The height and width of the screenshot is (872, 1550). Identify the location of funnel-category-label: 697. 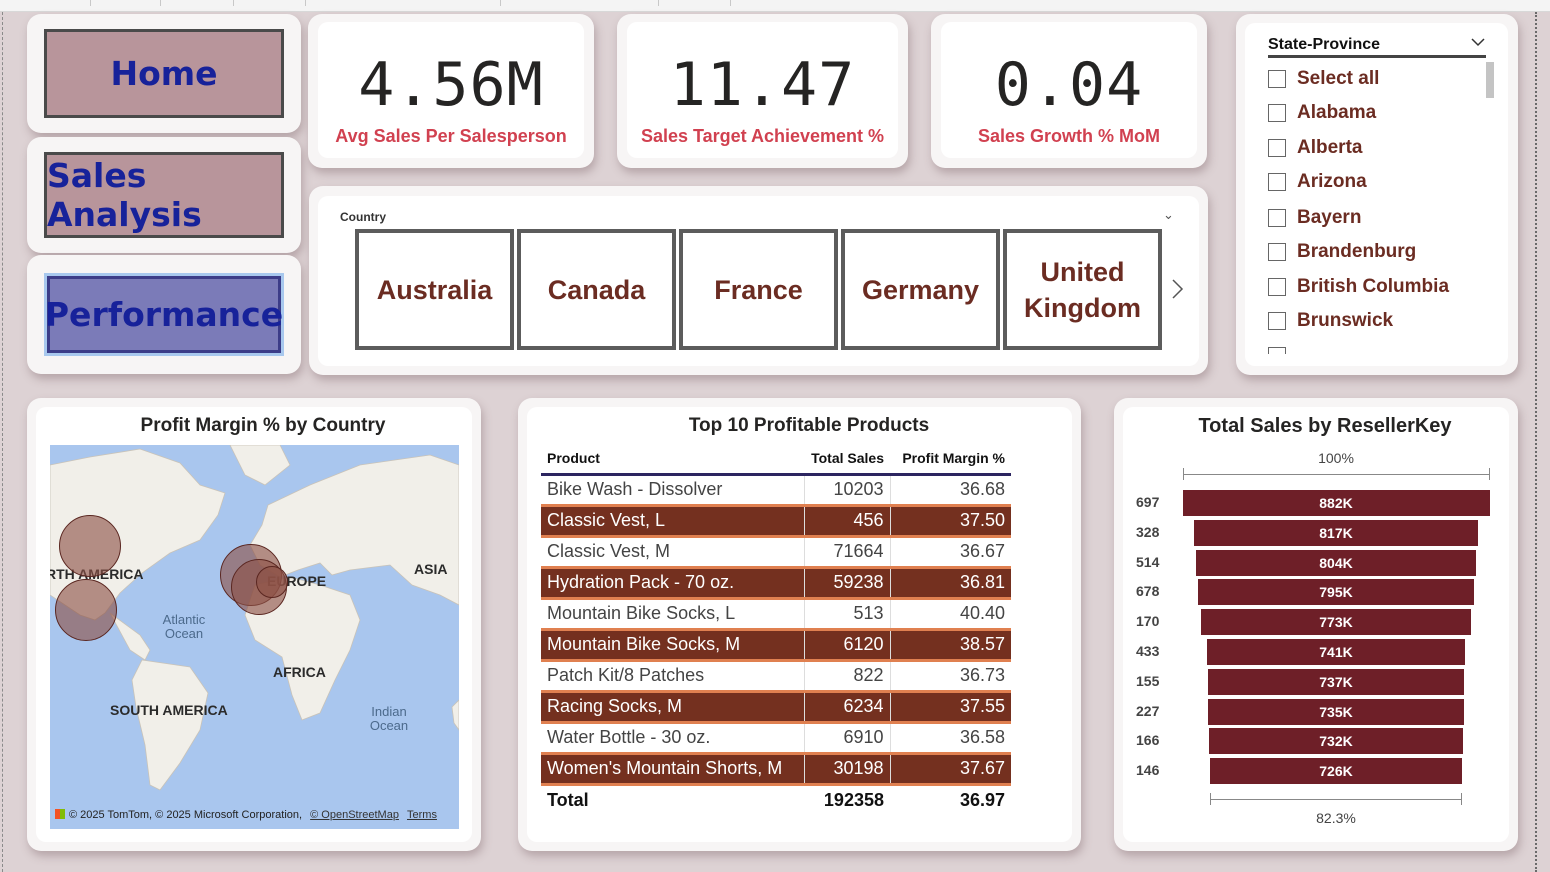
(1148, 502).